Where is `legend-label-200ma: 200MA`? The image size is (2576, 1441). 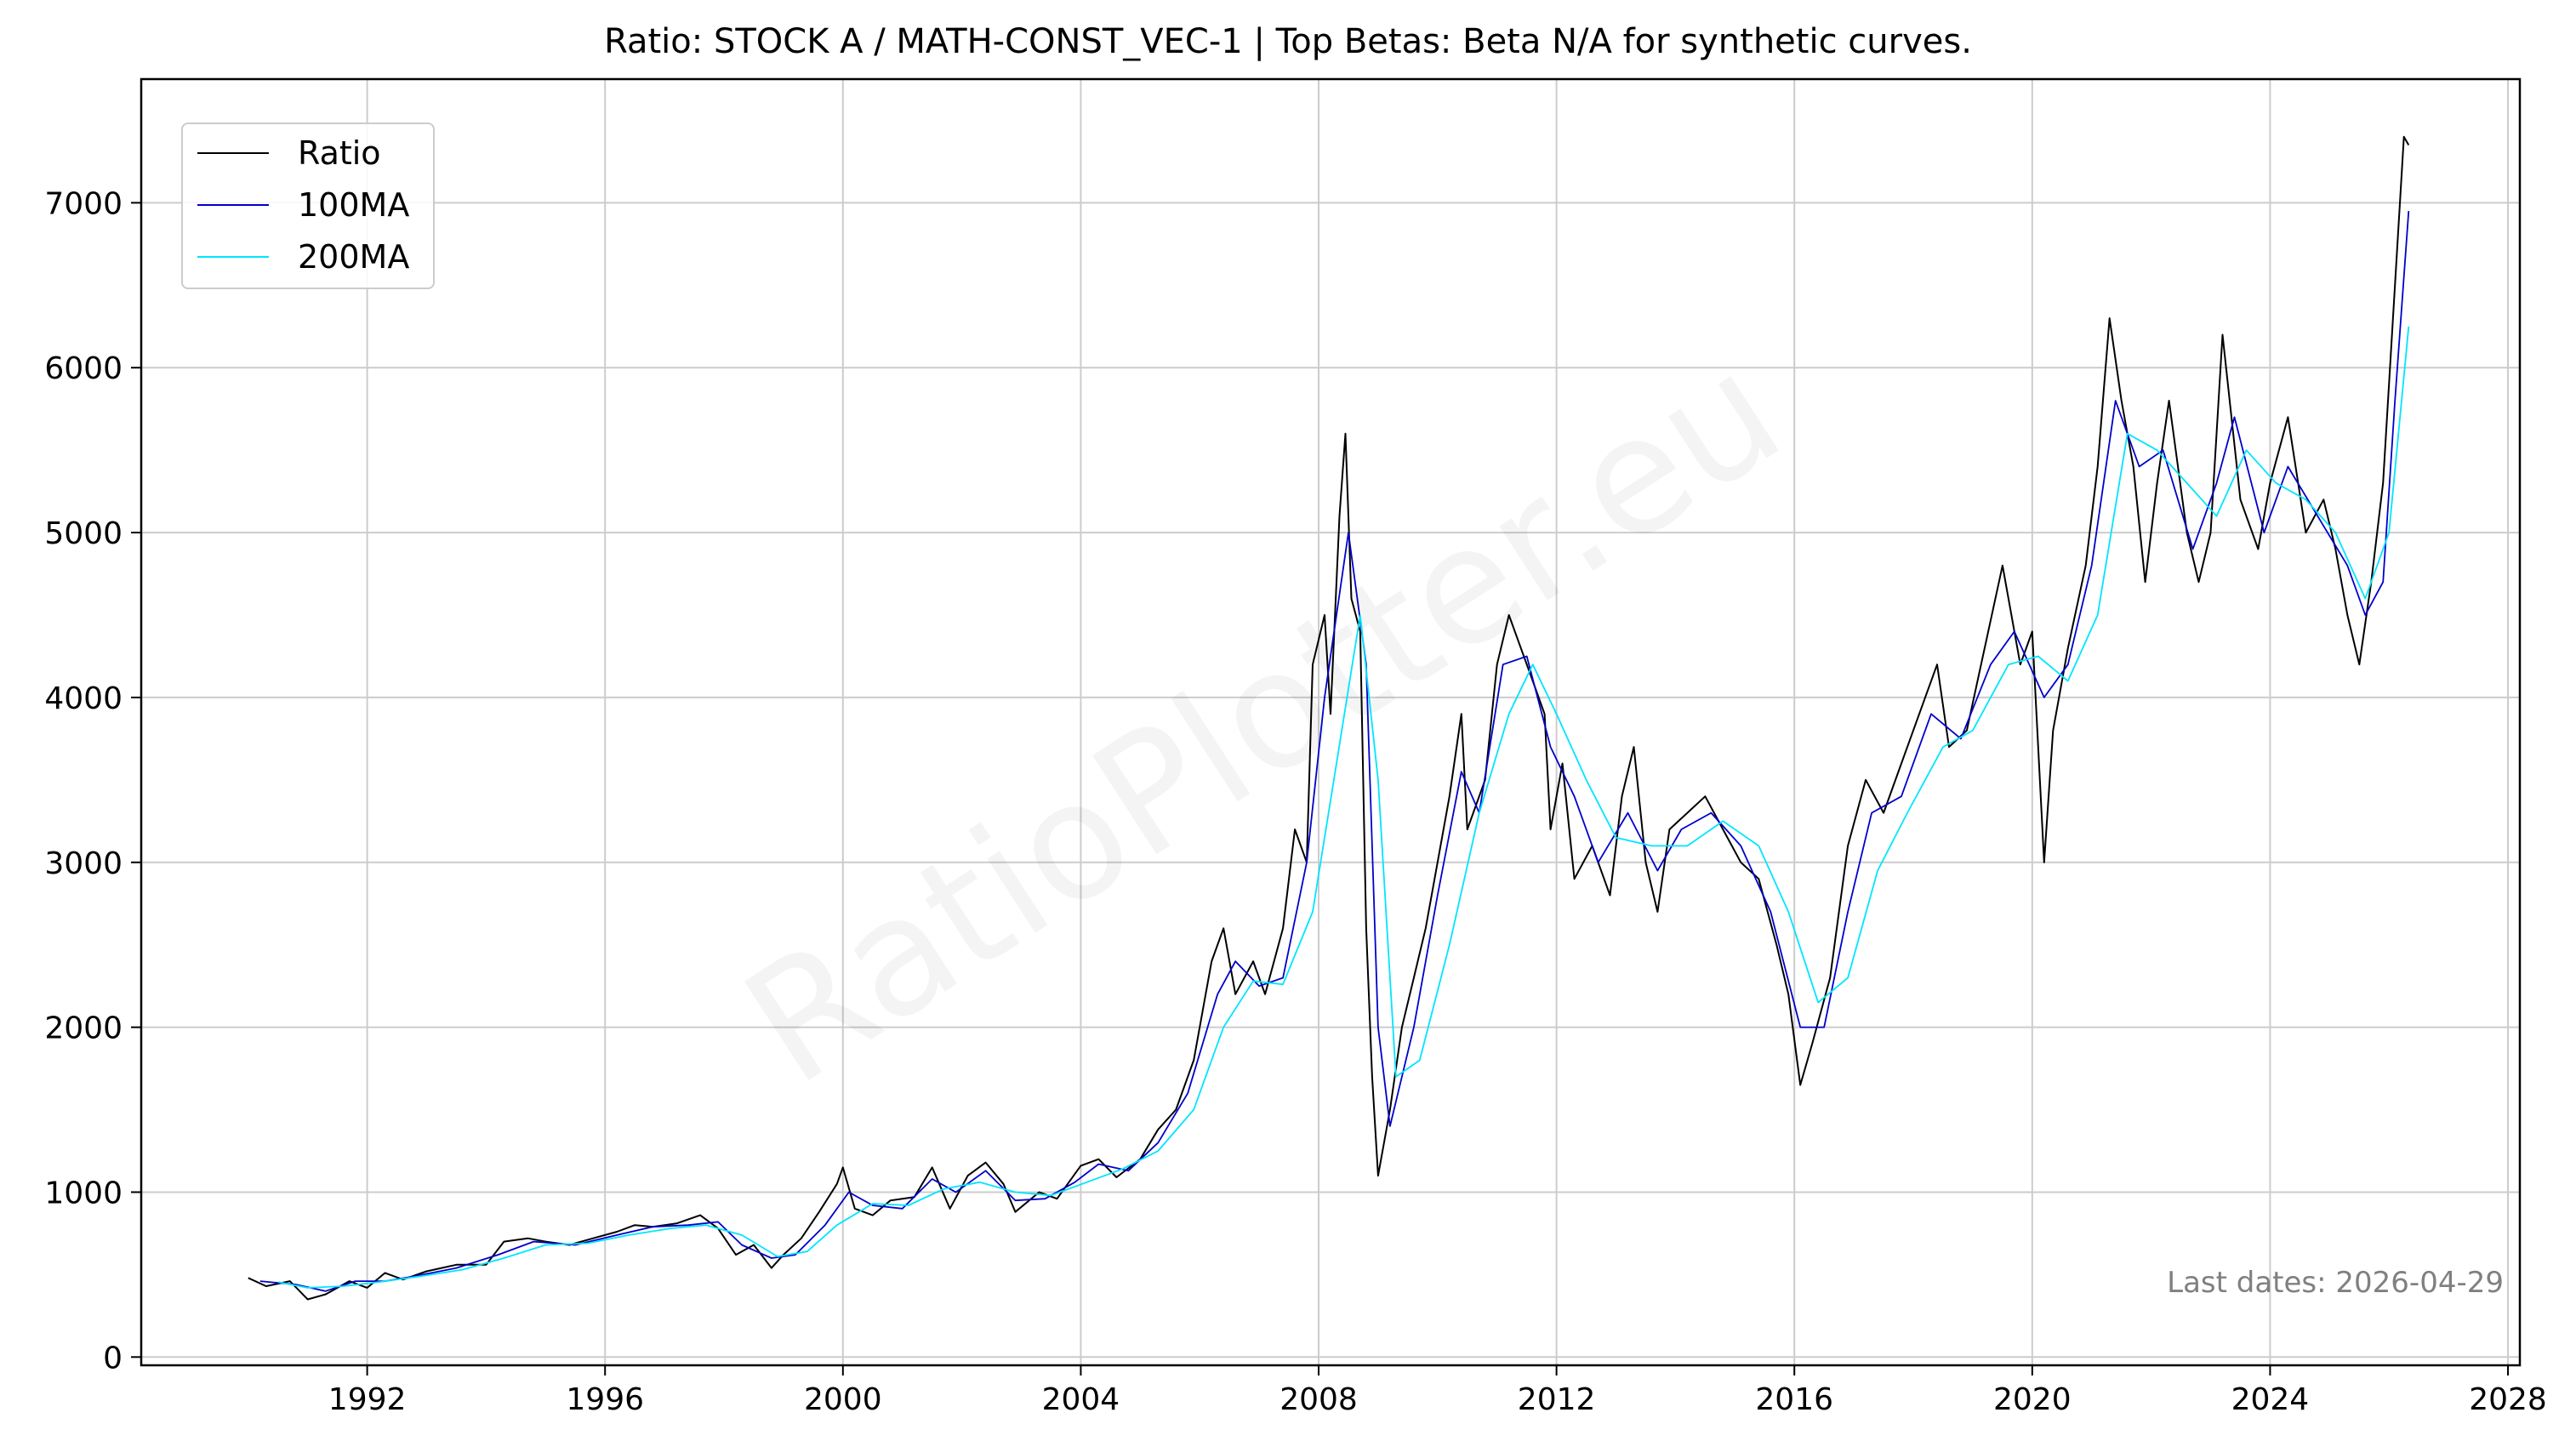
legend-label-200ma: 200MA is located at coordinates (353, 257).